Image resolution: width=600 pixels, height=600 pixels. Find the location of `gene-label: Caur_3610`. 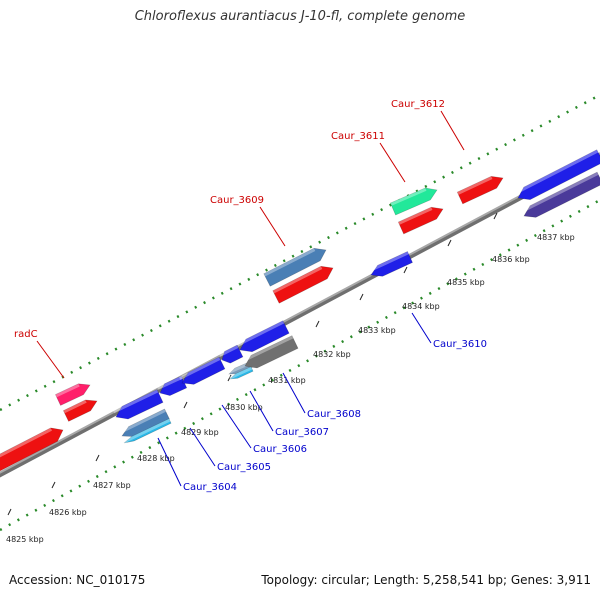

gene-label: Caur_3610 is located at coordinates (460, 344).